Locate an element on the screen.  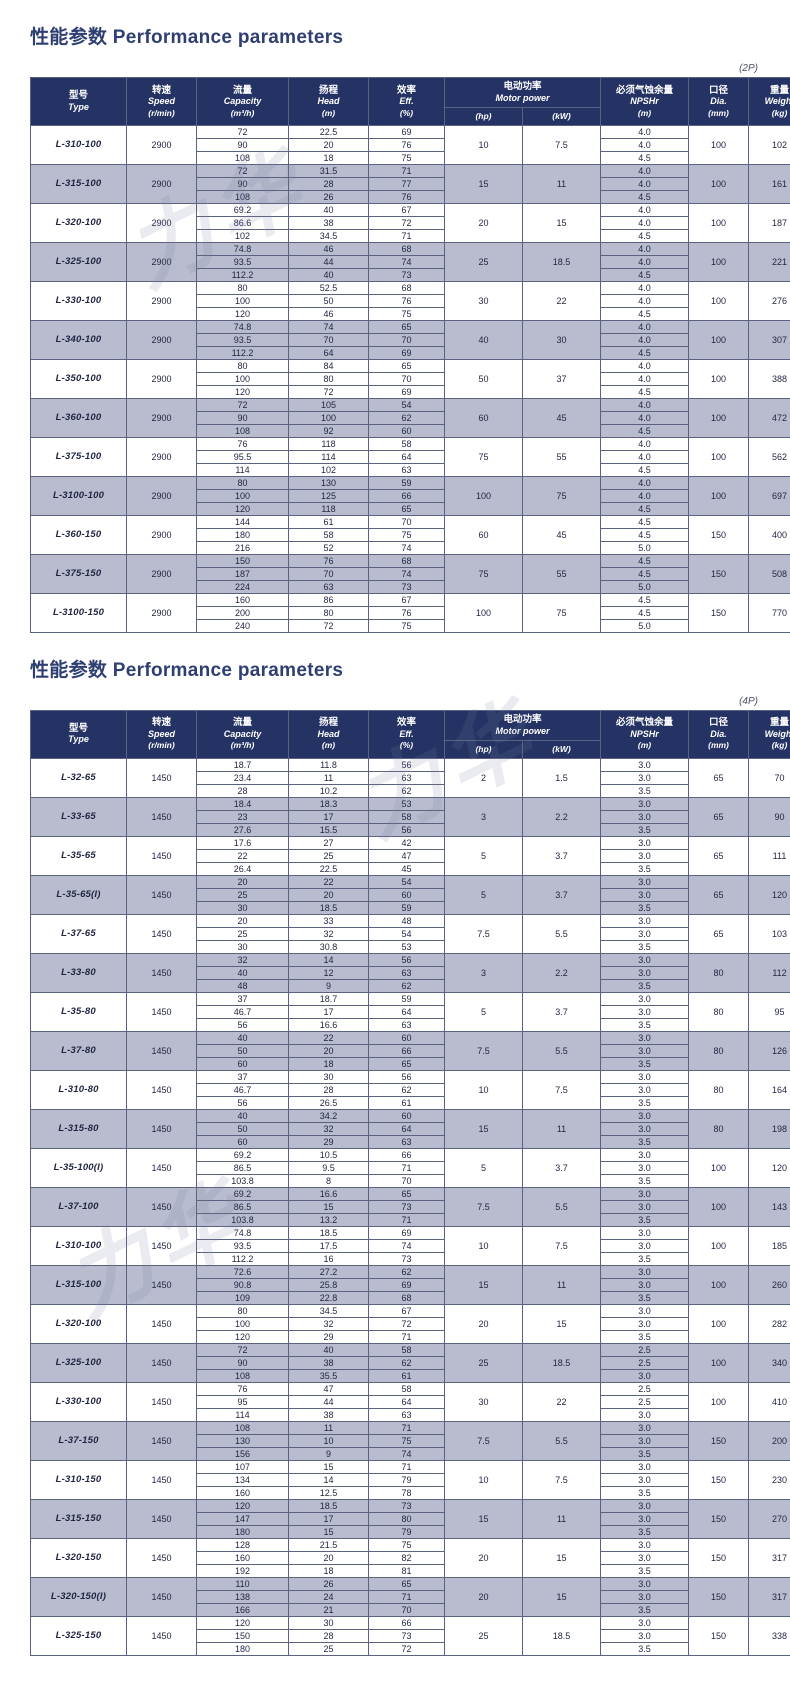
cell-head: 11.8 is located at coordinates (328, 764).